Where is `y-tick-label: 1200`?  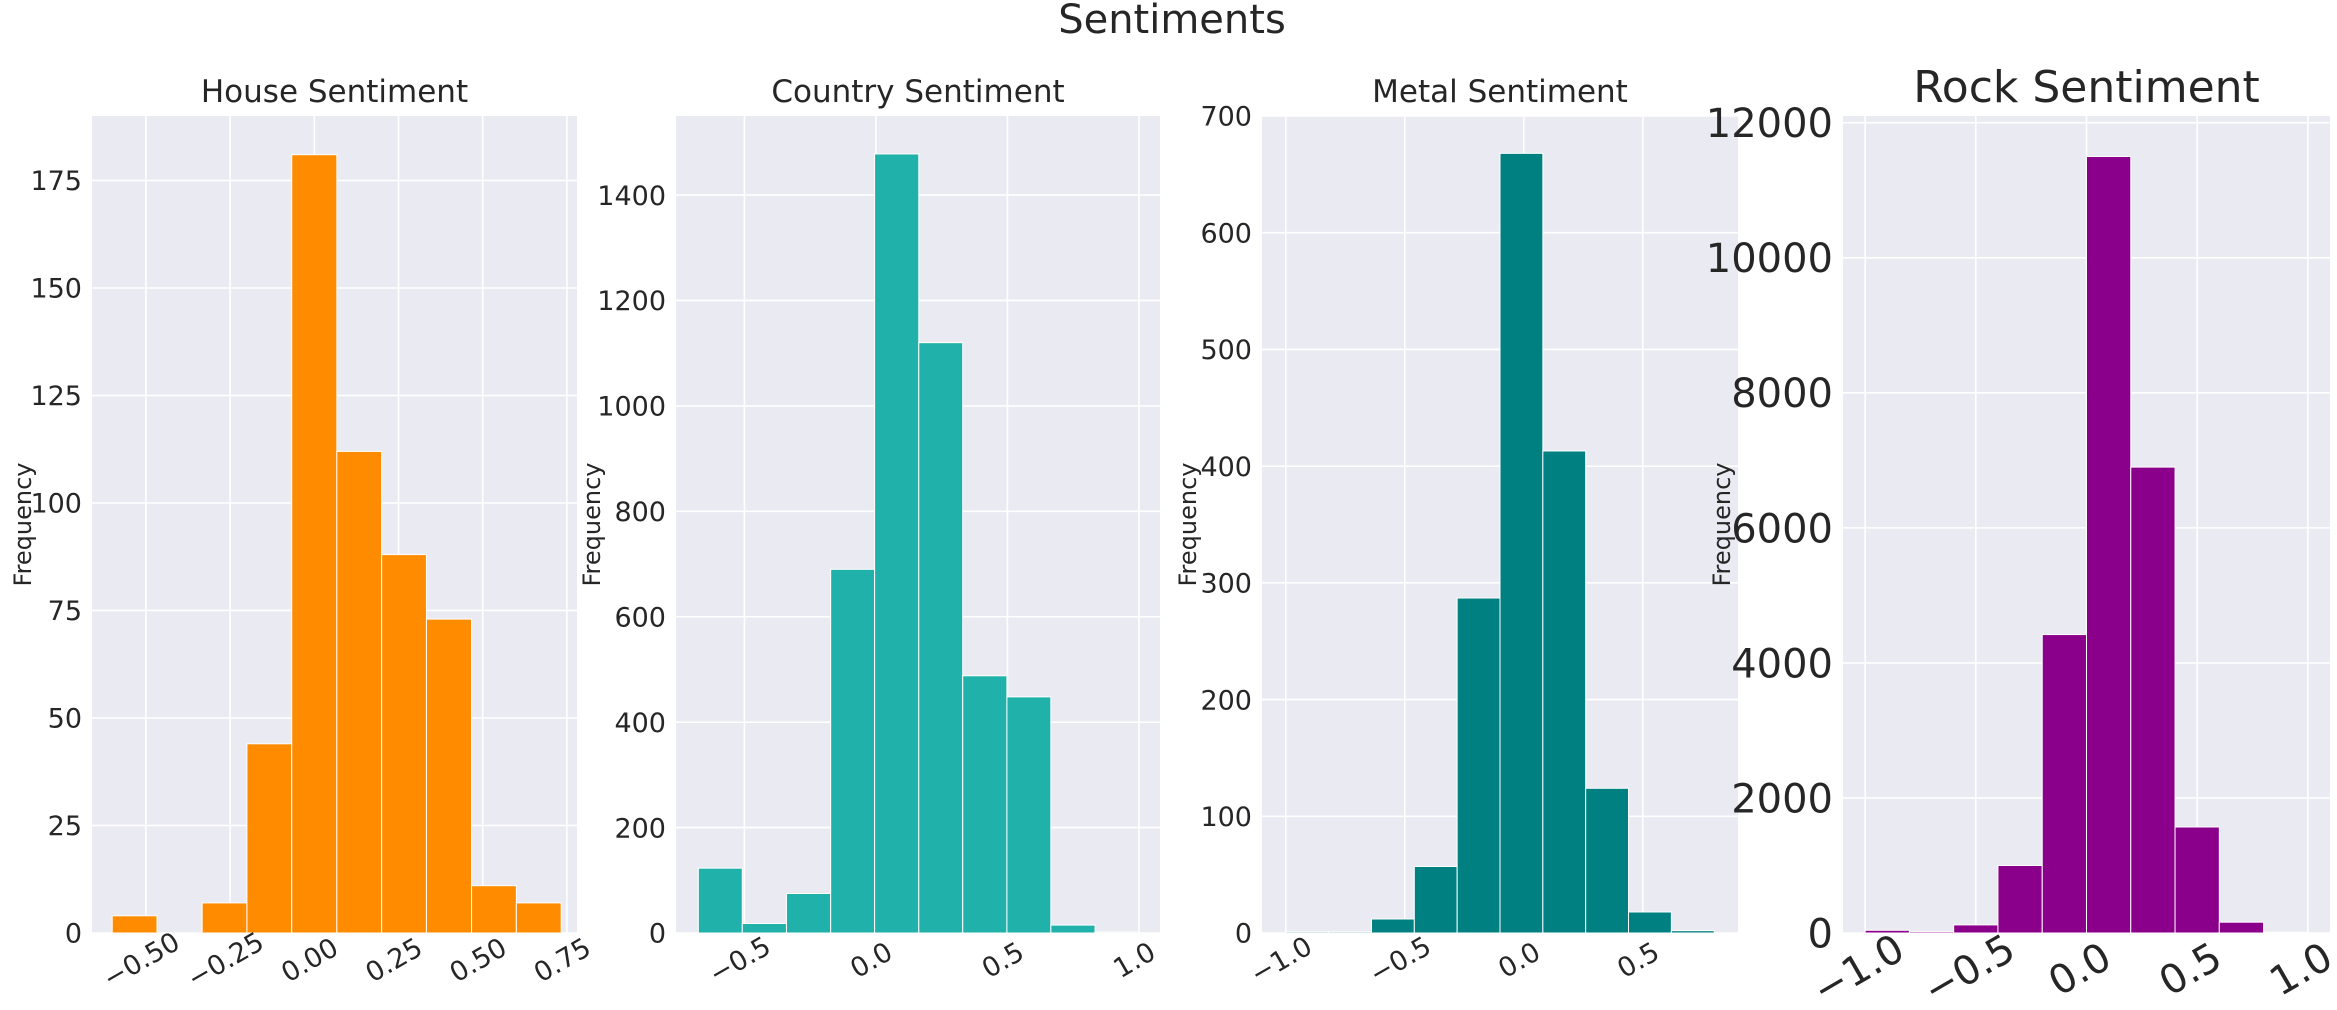 y-tick-label: 1200 is located at coordinates (631, 301).